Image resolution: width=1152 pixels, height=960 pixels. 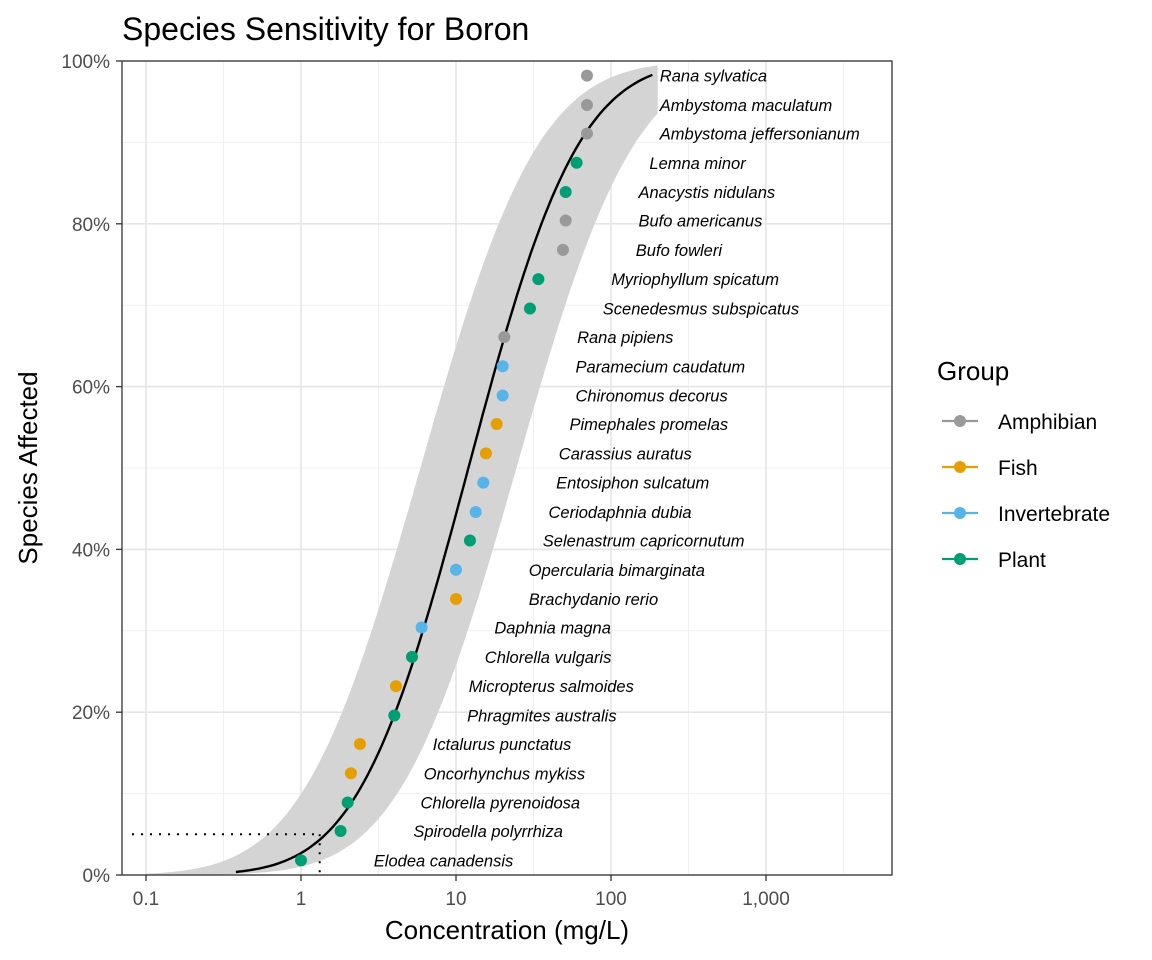 I want to click on x-tick-label: 10, so click(x=455, y=899).